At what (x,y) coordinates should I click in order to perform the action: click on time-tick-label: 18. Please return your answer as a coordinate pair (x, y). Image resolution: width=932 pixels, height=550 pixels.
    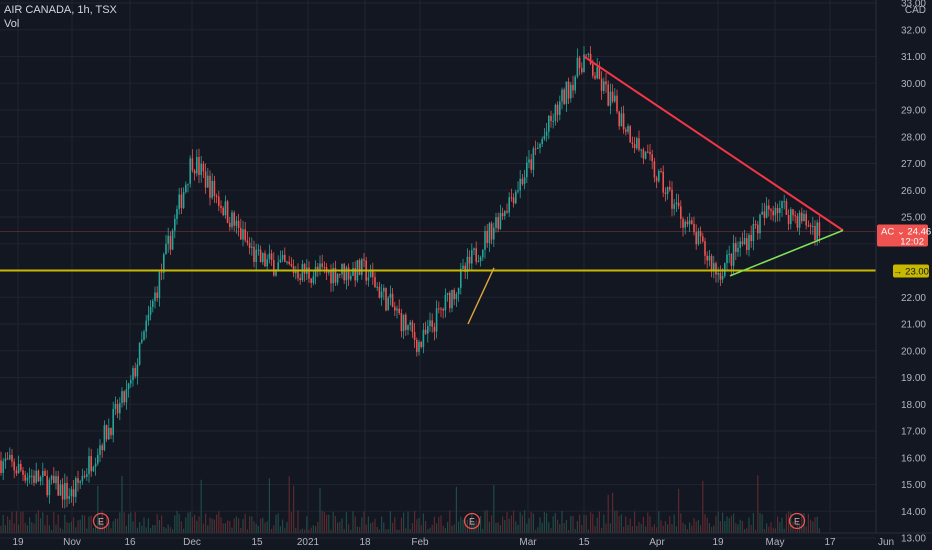
    Looking at the image, I should click on (365, 542).